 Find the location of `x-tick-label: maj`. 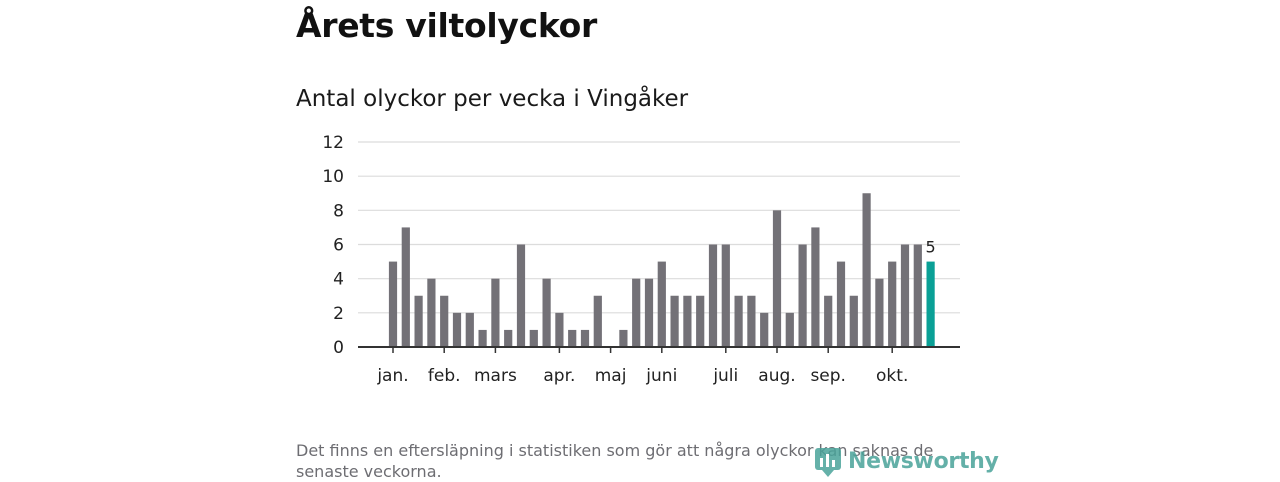

x-tick-label: maj is located at coordinates (611, 376).